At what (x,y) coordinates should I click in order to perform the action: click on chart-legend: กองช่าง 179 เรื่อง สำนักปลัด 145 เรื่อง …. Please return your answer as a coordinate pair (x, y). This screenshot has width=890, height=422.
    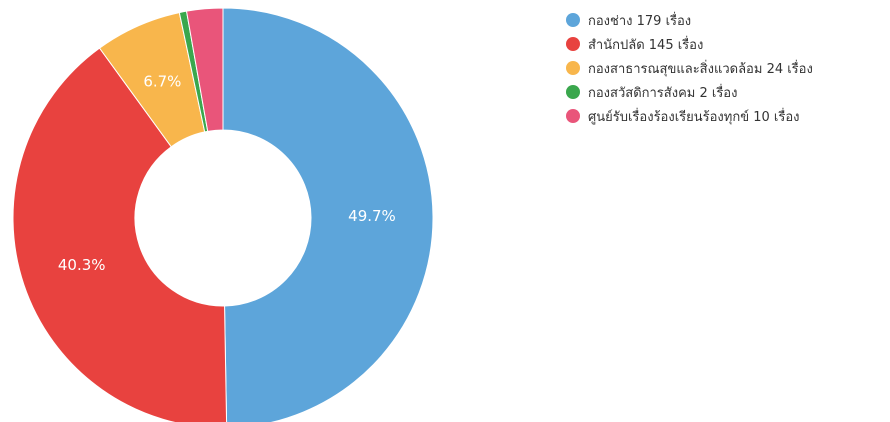
    Looking at the image, I should click on (689, 68).